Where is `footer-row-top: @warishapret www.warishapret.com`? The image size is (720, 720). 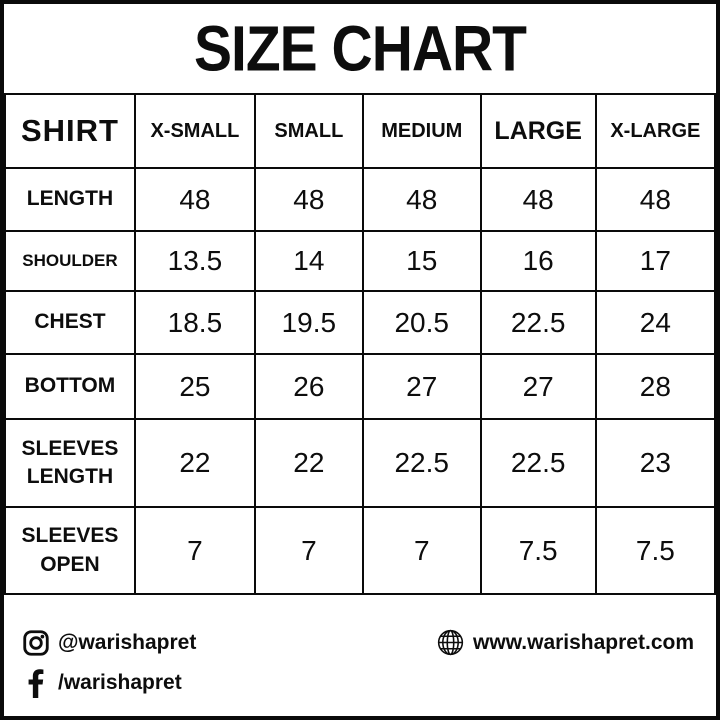
footer-row-top: @warishapret www.warishapret.com is located at coordinates (358, 642).